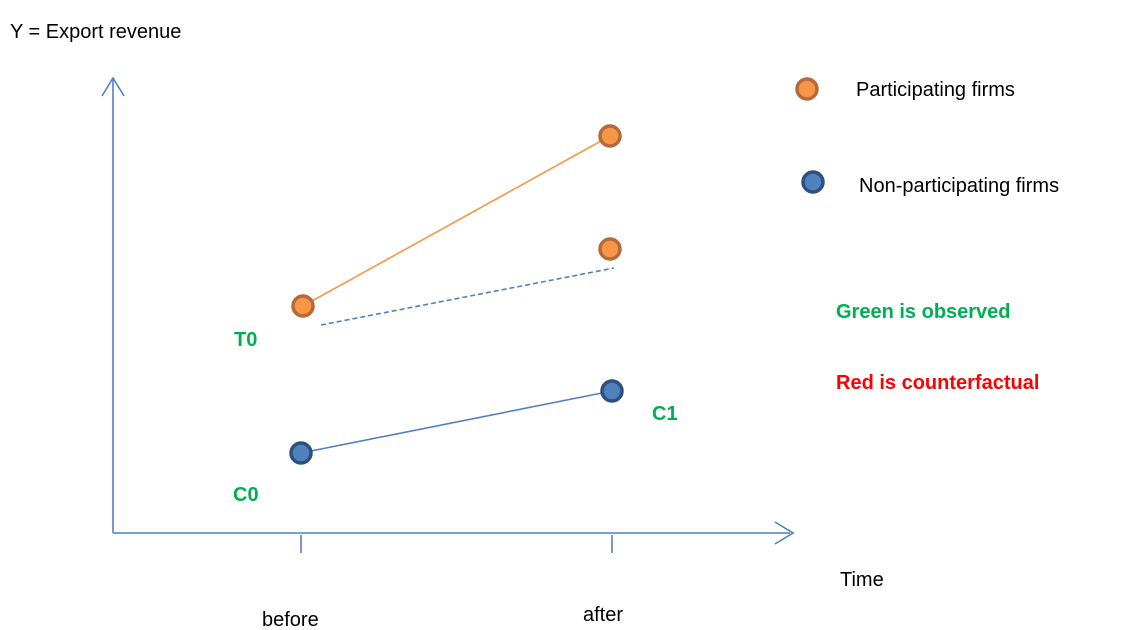 This screenshot has width=1126, height=630. I want to click on legend-non-participating-label: Non-participating firms, so click(959, 186).